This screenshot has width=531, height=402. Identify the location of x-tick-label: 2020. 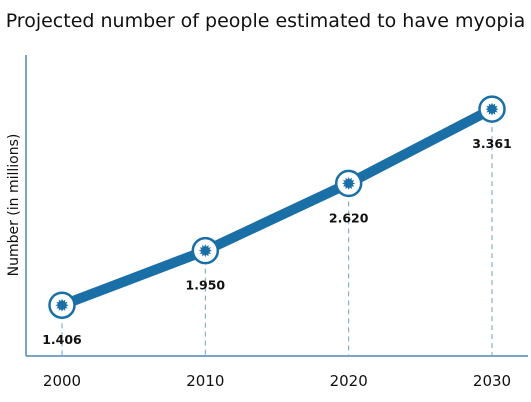
(349, 381).